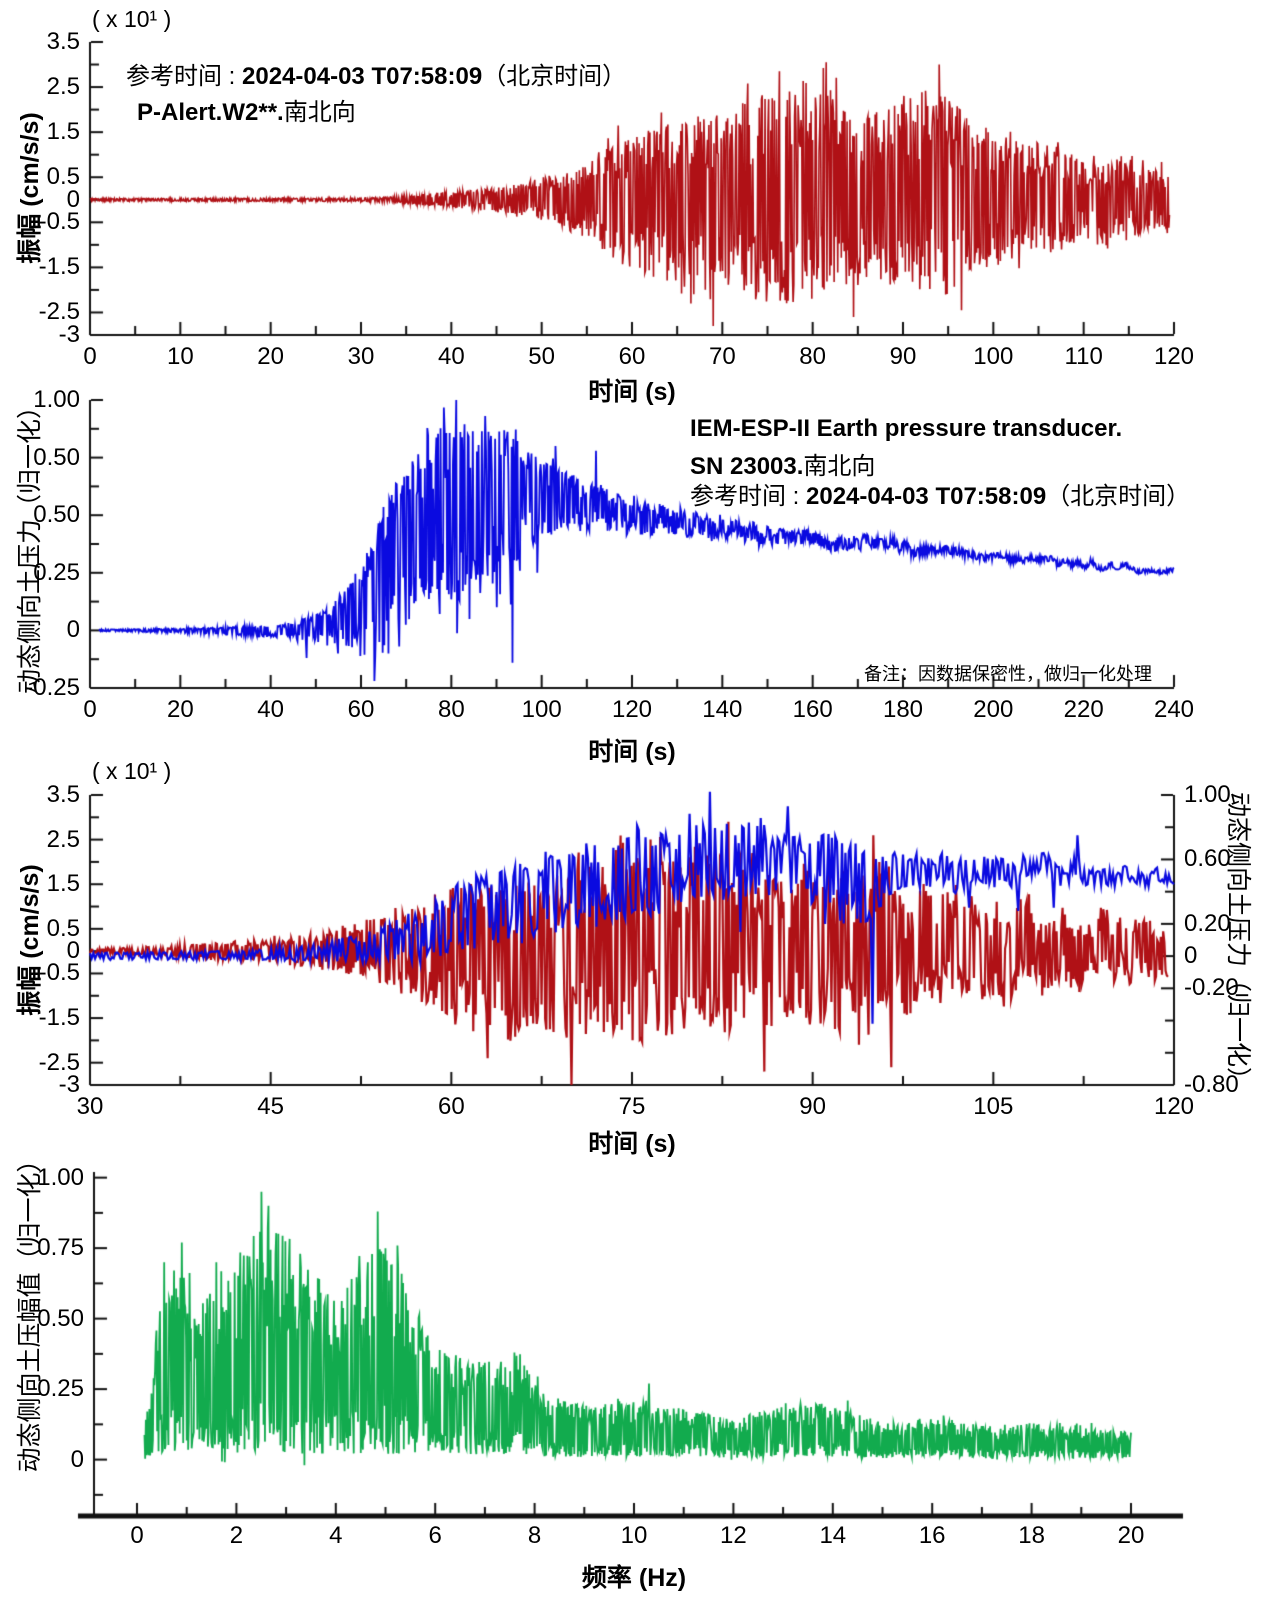 The image size is (1269, 1600). I want to click on x-tick-label: 4, so click(336, 1535).